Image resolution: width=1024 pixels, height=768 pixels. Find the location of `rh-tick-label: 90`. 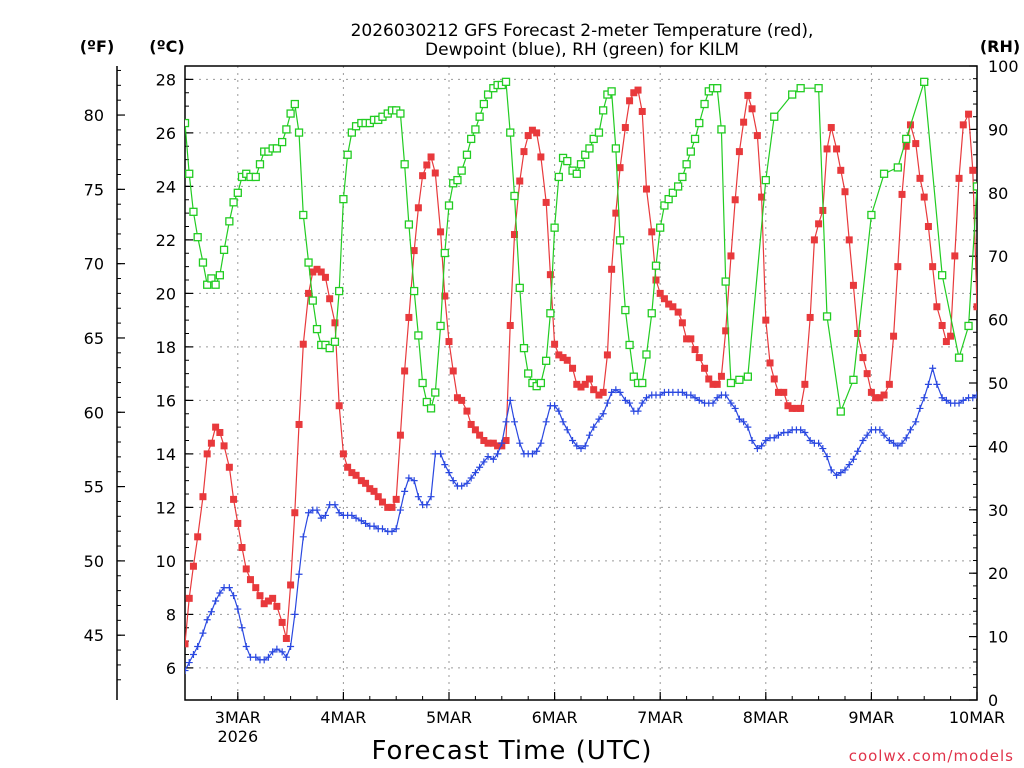

rh-tick-label: 90 is located at coordinates (998, 129).